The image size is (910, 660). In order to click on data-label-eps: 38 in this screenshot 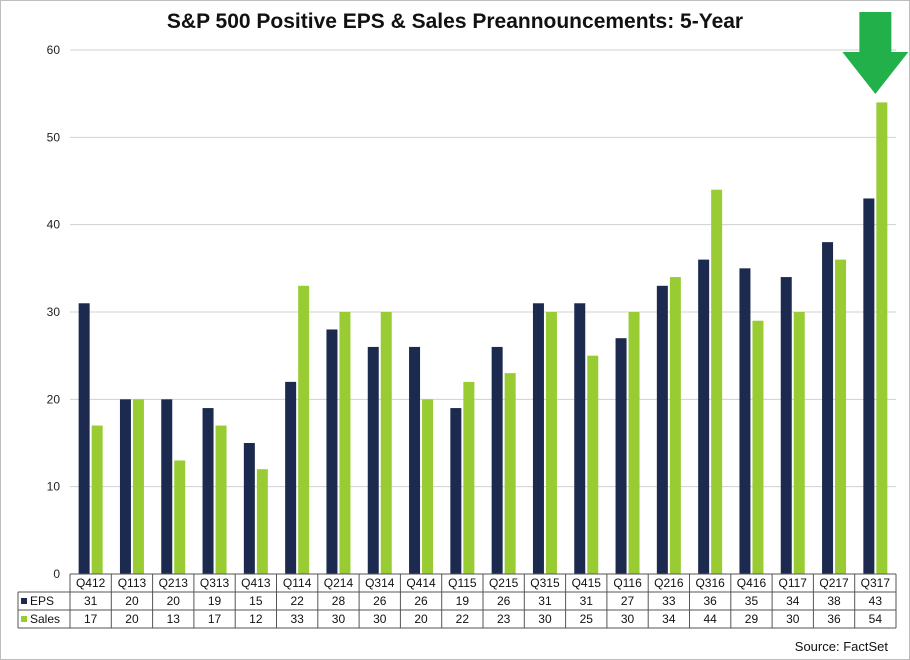, I will do `click(834, 601)`.